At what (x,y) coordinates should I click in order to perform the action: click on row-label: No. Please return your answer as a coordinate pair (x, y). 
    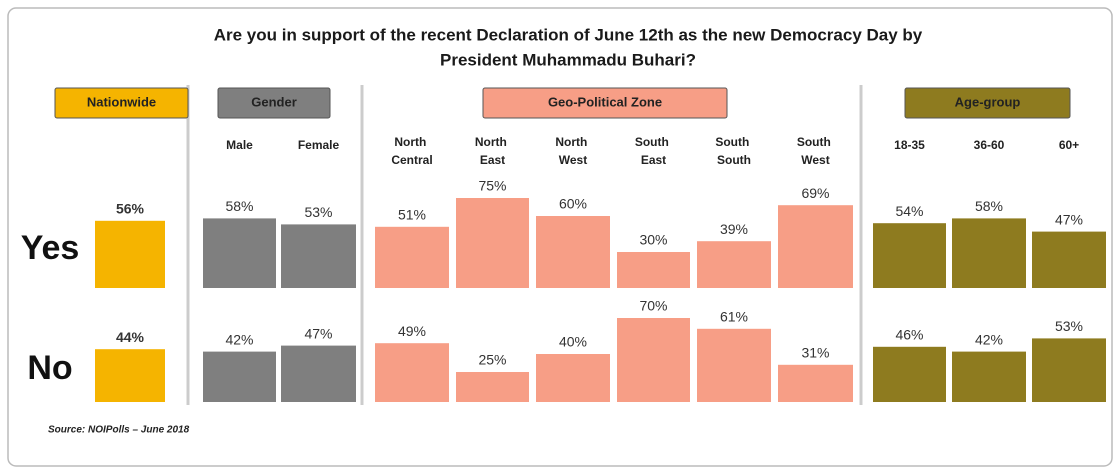
    Looking at the image, I should click on (49, 368).